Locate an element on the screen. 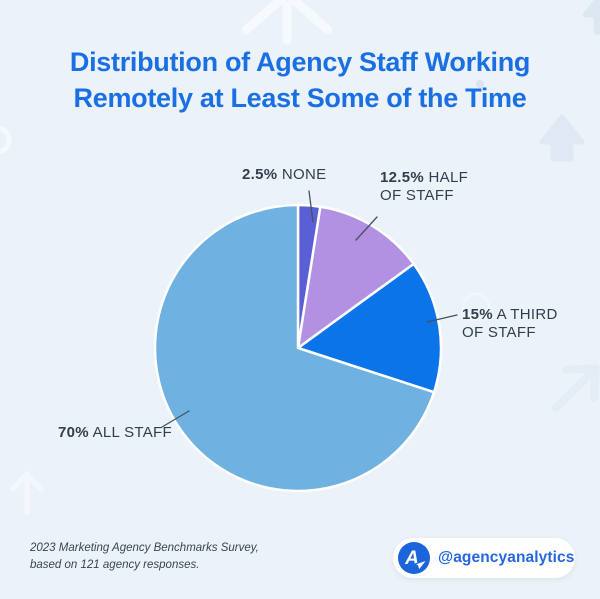 The width and height of the screenshot is (600, 599). source-note-line1: 2023 Marketing Agency Benchmarks Survey, is located at coordinates (144, 548).